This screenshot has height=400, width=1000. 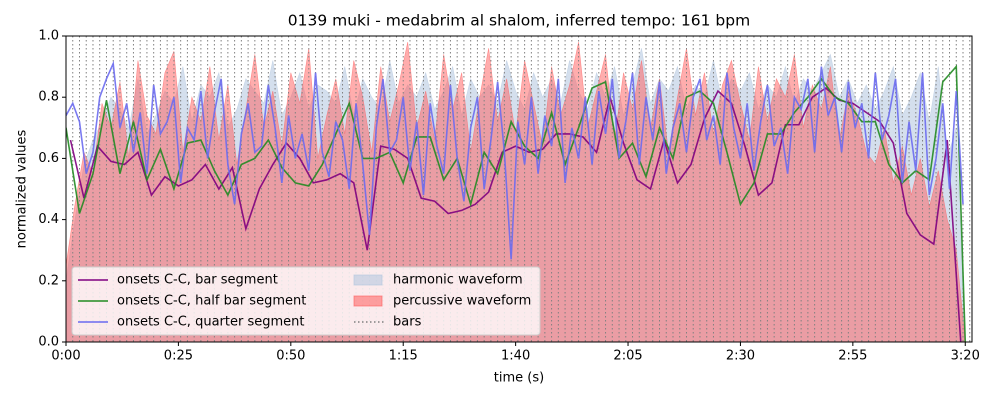 What do you see at coordinates (197, 280) in the screenshot?
I see `legend-label: onsets C-C, bar segment` at bounding box center [197, 280].